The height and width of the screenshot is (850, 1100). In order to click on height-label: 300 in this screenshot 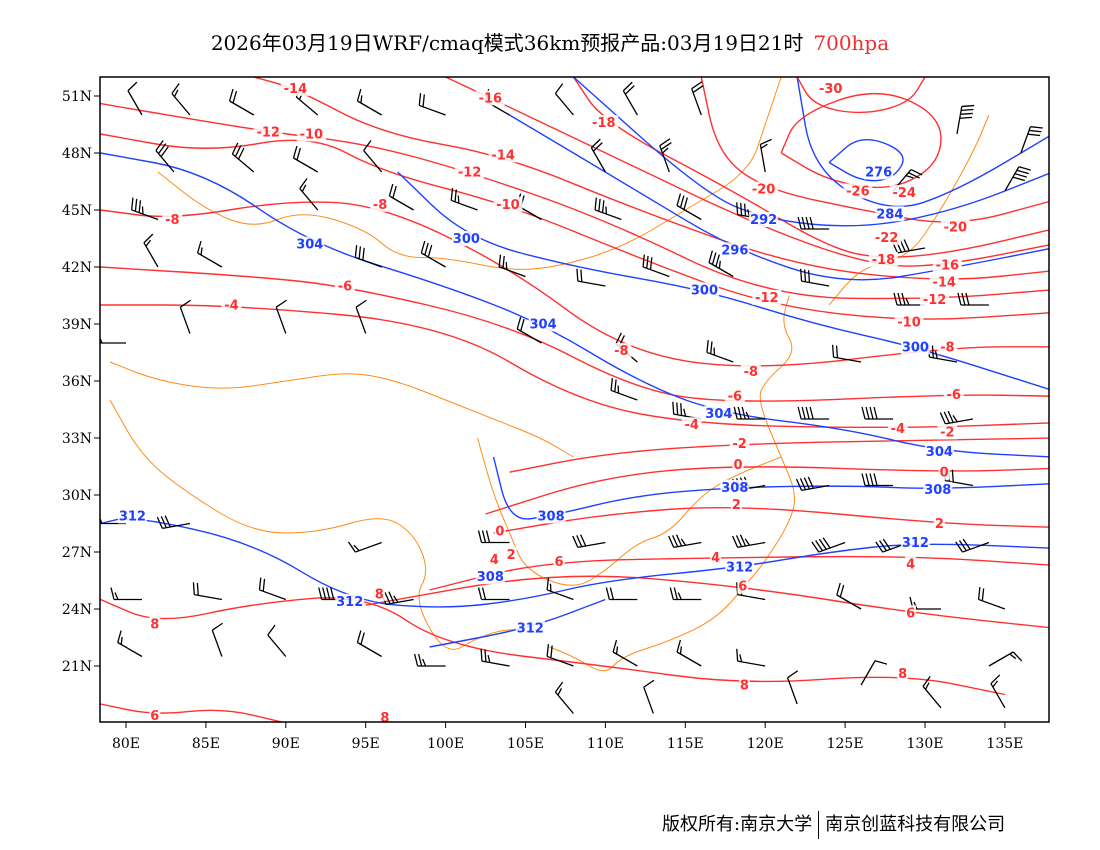, I will do `click(704, 290)`.